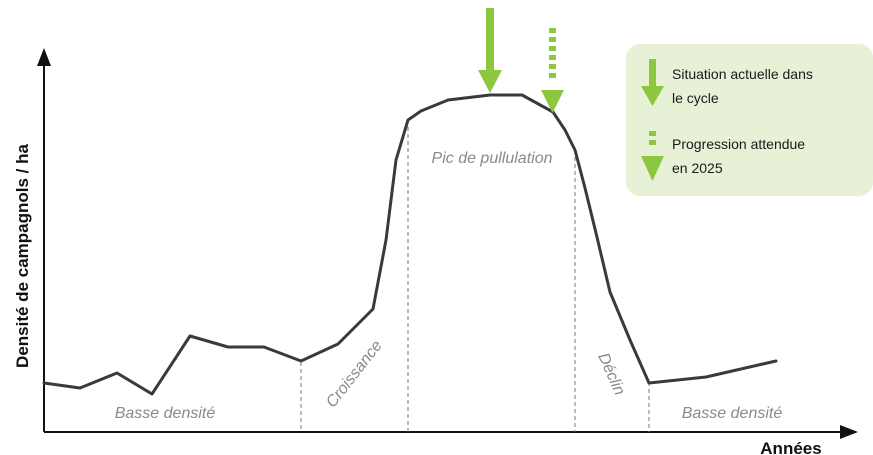  Describe the element at coordinates (22, 256) in the screenshot. I see `y-axis-title: Densité de campagnols / ha` at that location.